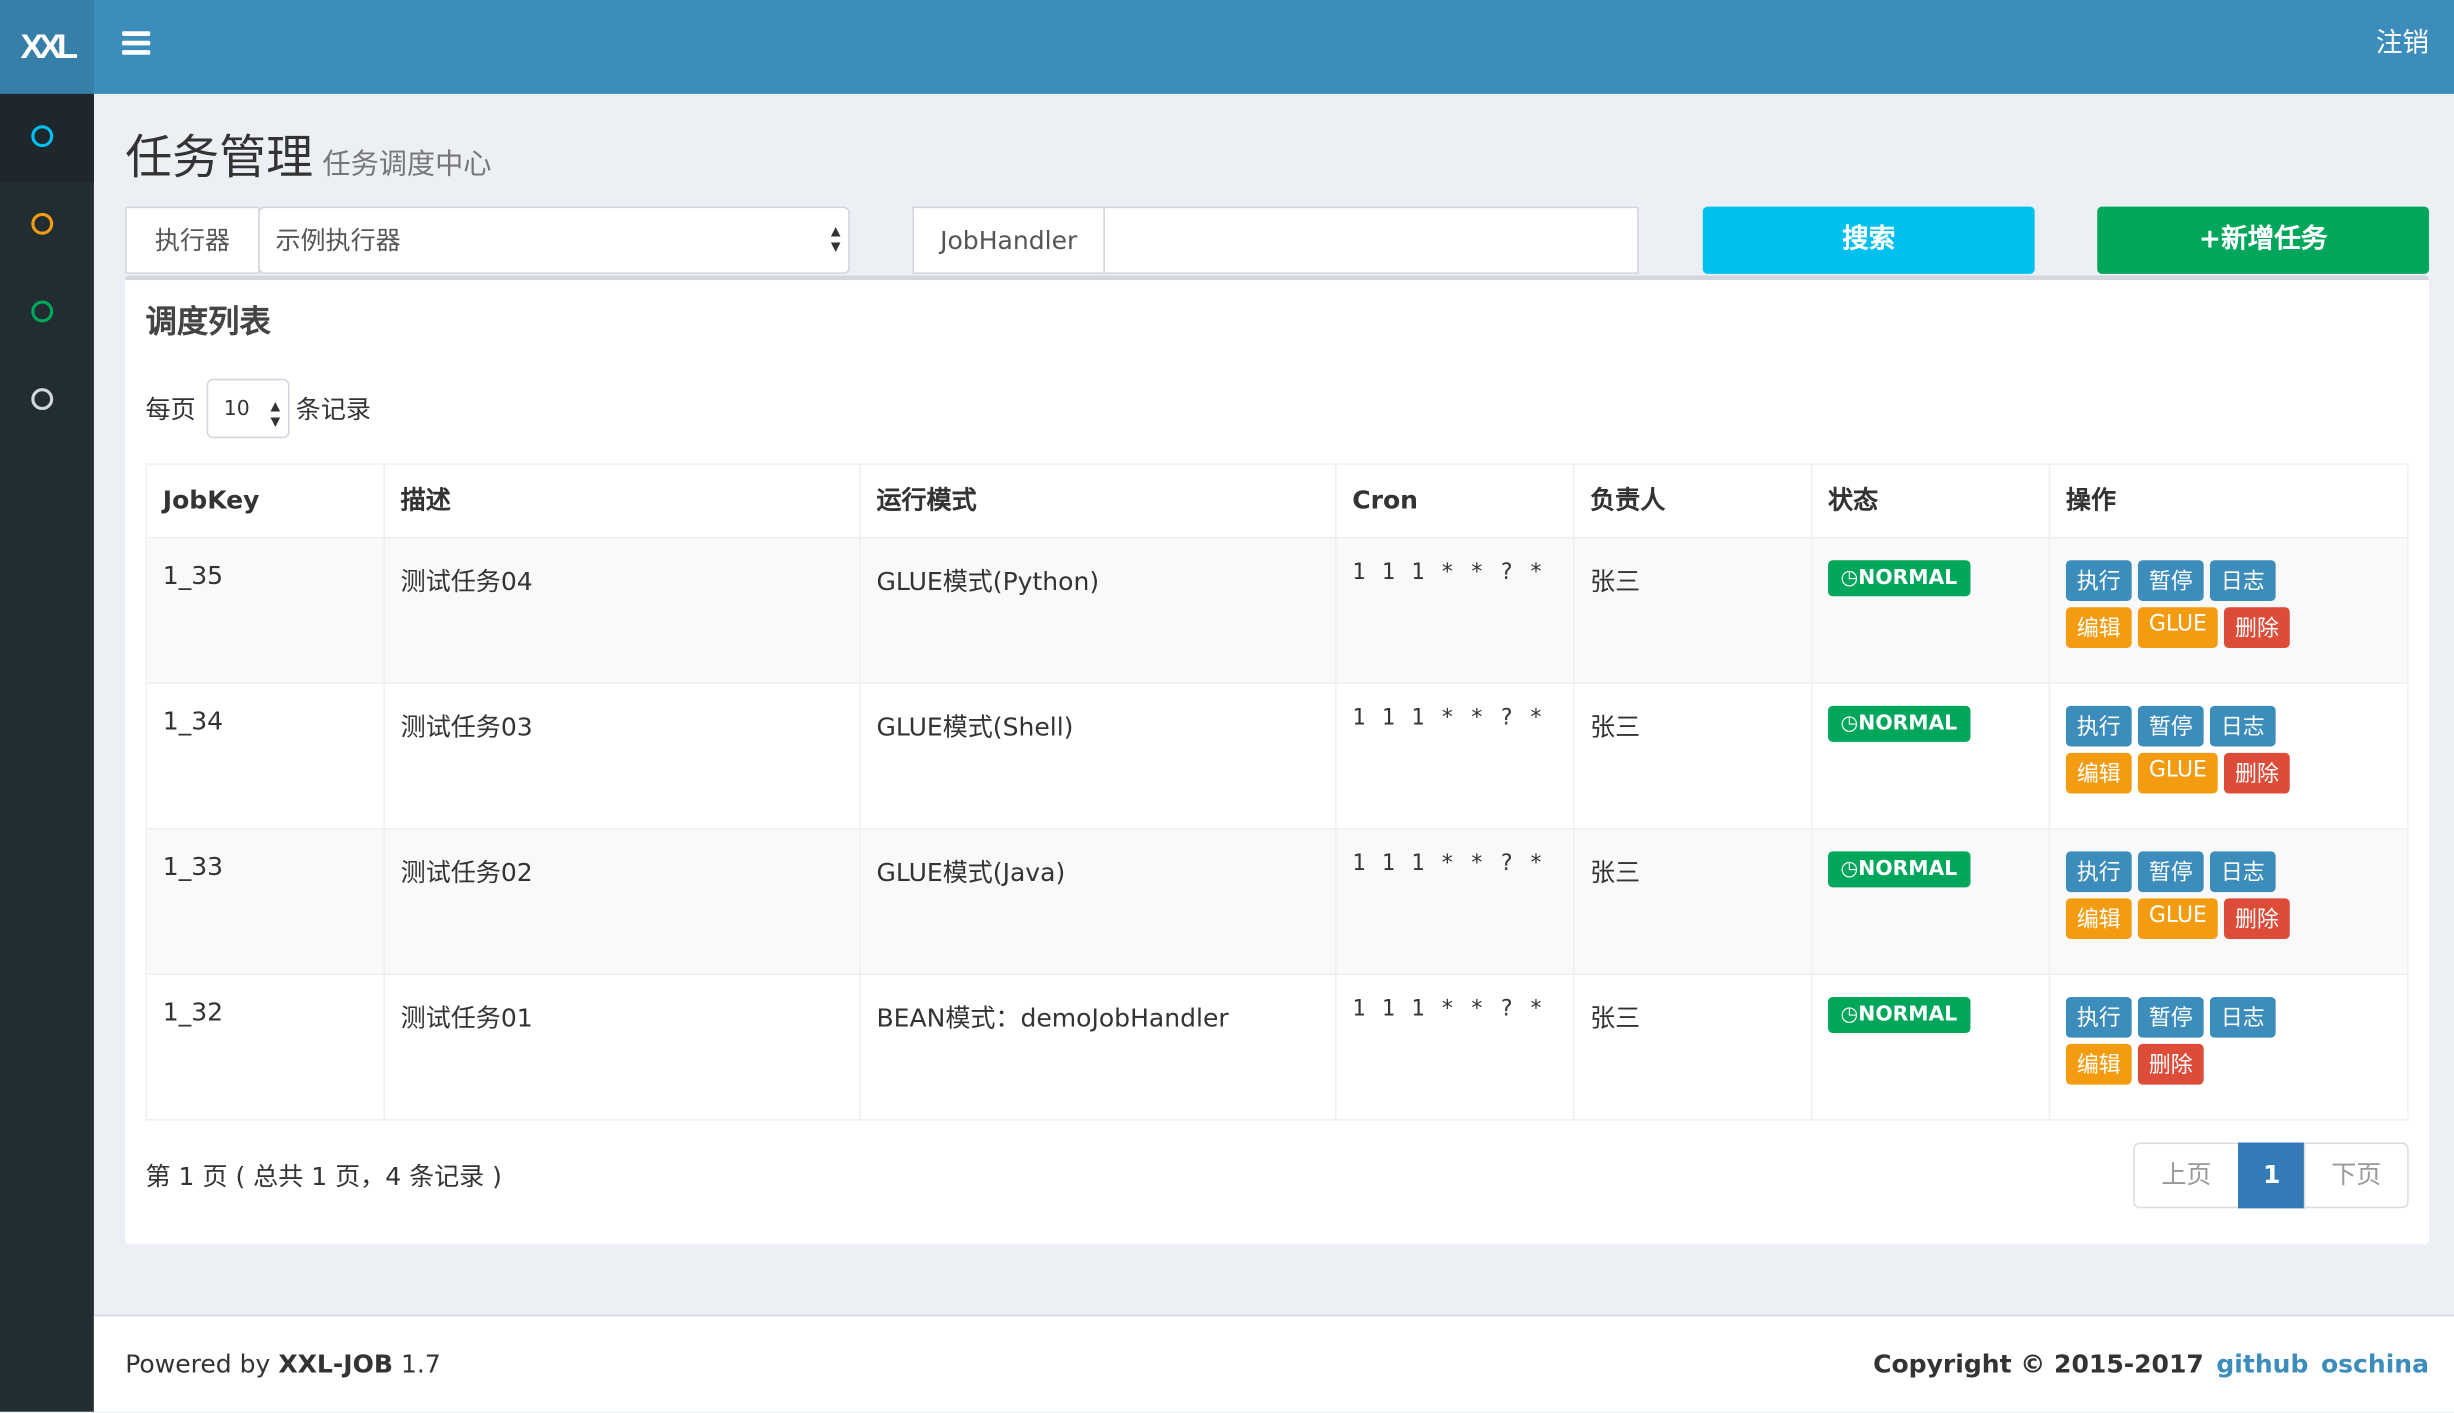  What do you see at coordinates (47, 47) in the screenshot?
I see `logo: XXL` at bounding box center [47, 47].